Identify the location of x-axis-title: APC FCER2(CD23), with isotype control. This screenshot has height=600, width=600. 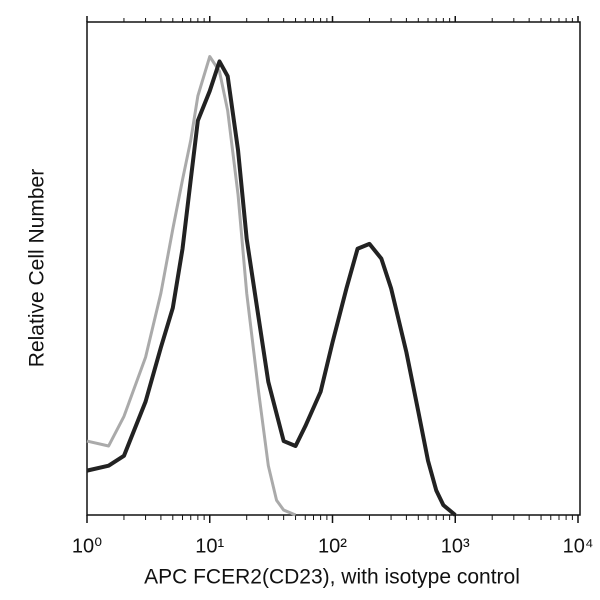
(332, 577).